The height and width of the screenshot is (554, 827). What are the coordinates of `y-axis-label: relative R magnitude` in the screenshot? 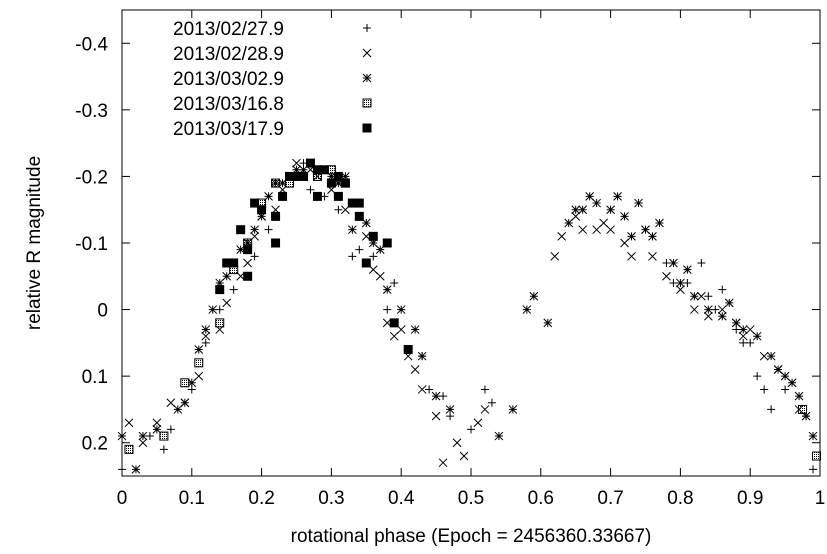 It's located at (34, 243).